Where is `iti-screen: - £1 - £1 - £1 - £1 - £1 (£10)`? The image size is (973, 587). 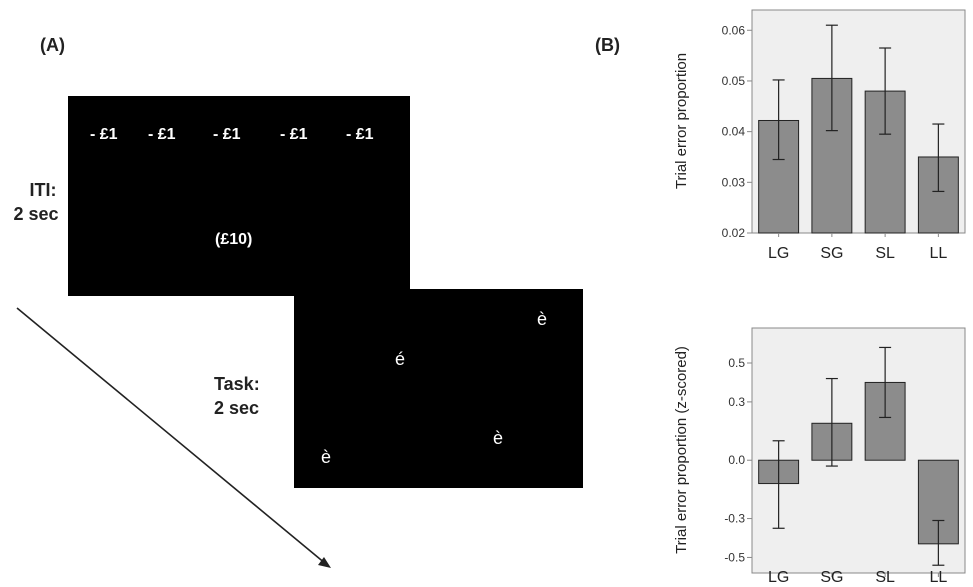
iti-screen: - £1 - £1 - £1 - £1 - £1 (£10) is located at coordinates (239, 196).